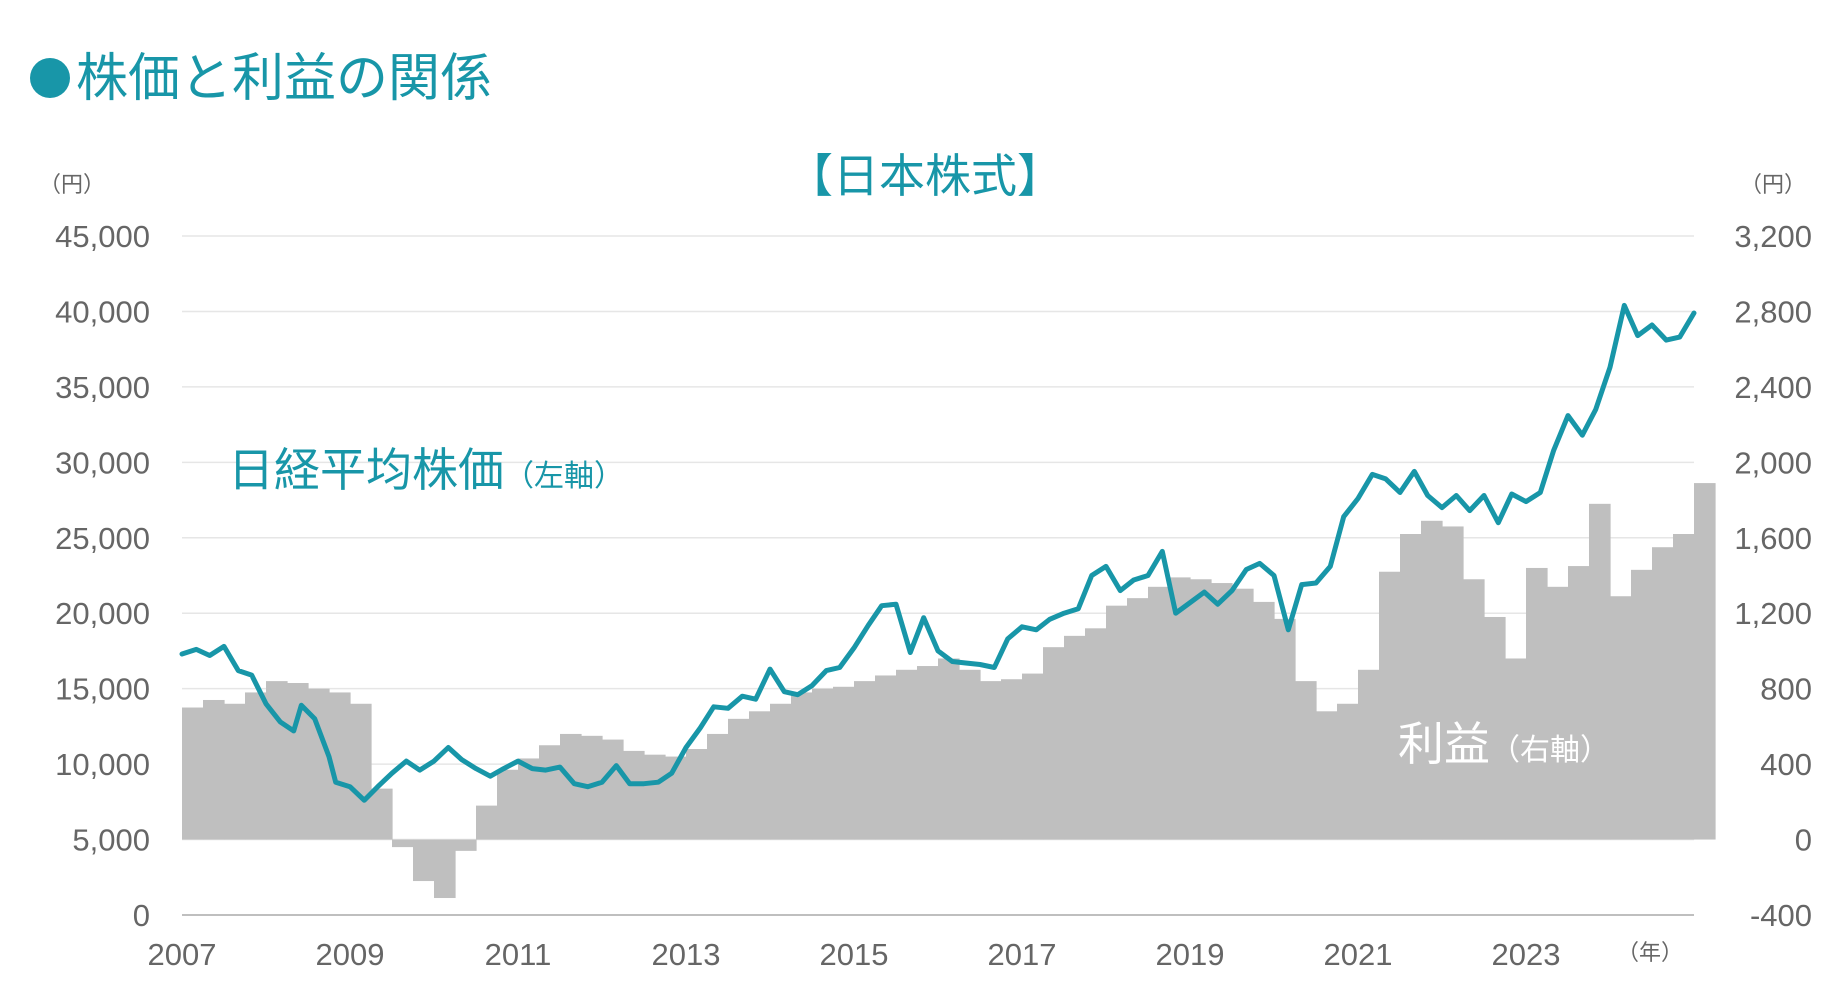  I want to click on left-axis-unit: （円）, so click(72, 185).